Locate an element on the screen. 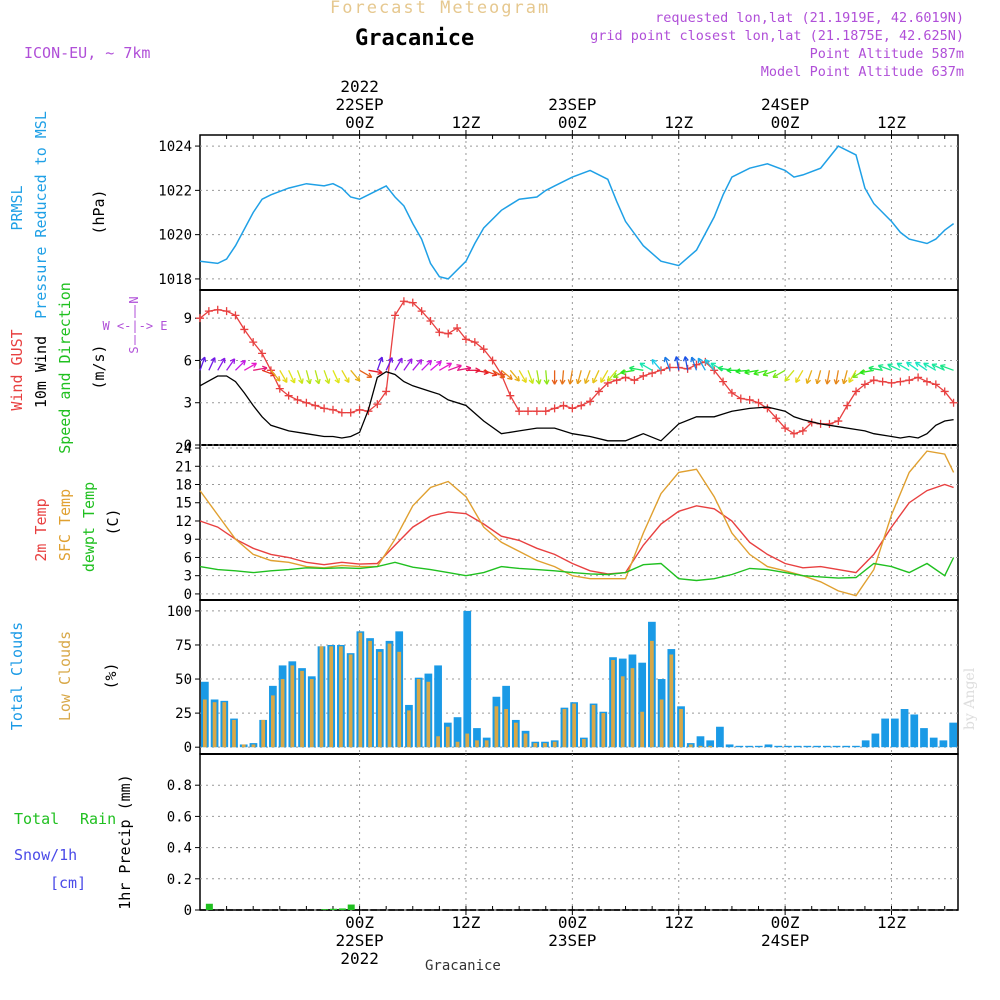 The width and height of the screenshot is (1000, 1000). temp-unit-label: (C) is located at coordinates (113, 521).